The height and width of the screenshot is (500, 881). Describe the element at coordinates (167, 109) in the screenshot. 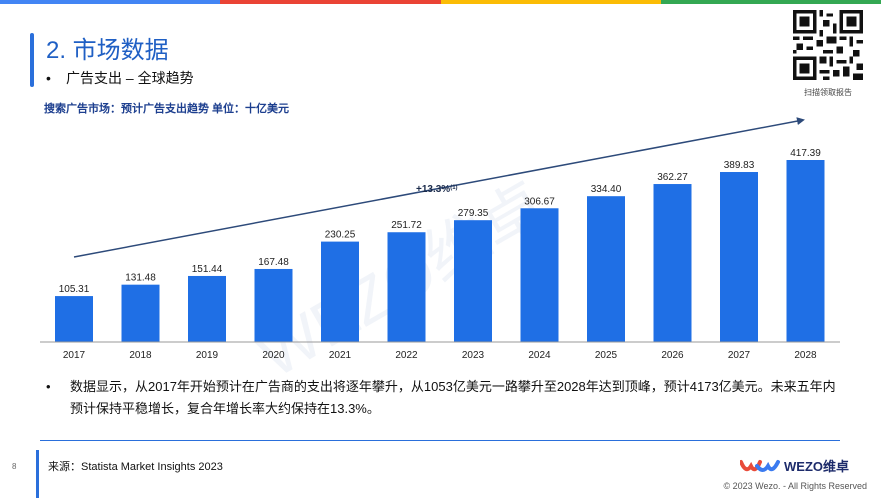

I see `chart-subtitle: 搜索广告市场：预计广告支出趋势 单位：十亿美元` at that location.